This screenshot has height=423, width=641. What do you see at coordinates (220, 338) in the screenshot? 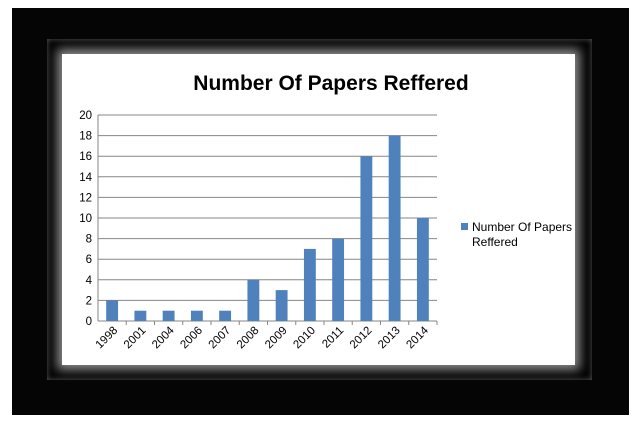
I see `x-tick-label: 2007` at bounding box center [220, 338].